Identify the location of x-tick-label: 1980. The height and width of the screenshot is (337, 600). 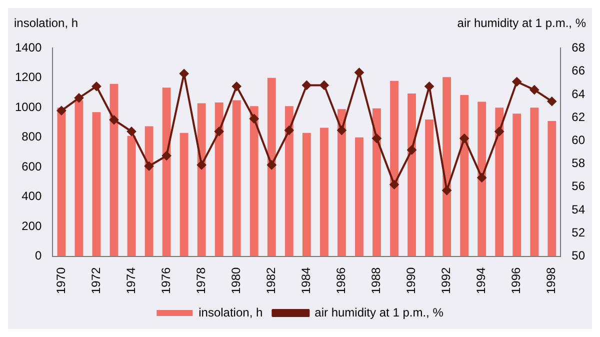
(235, 280).